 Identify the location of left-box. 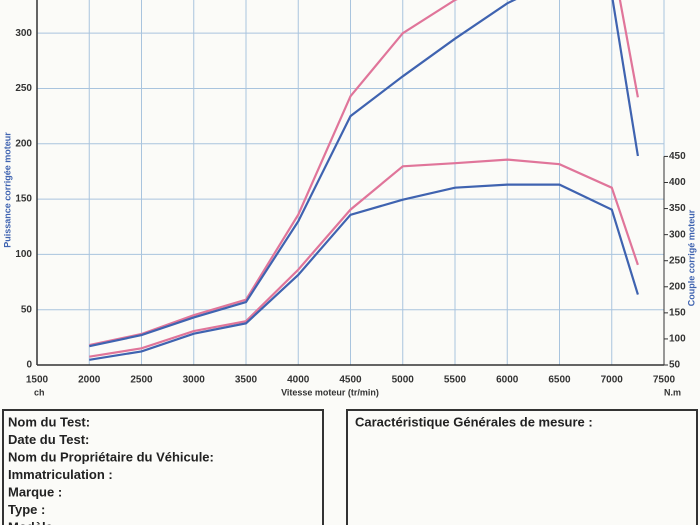
(163, 467).